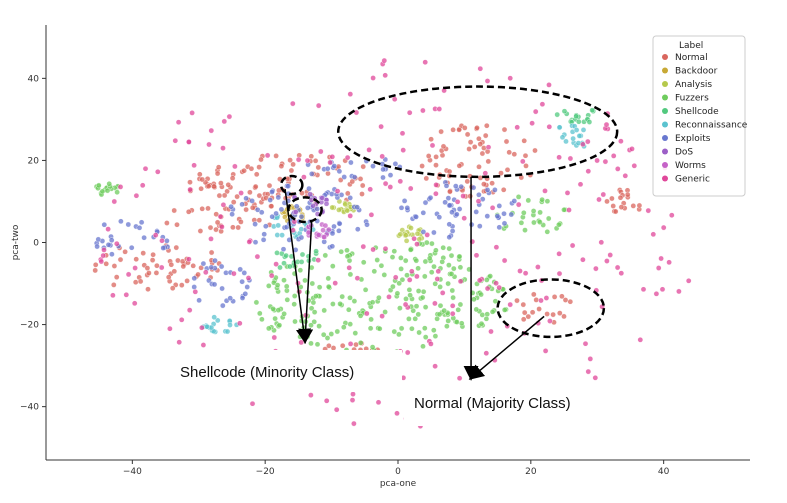  What do you see at coordinates (16, 242) in the screenshot?
I see `y-axis-label: pca-two` at bounding box center [16, 242].